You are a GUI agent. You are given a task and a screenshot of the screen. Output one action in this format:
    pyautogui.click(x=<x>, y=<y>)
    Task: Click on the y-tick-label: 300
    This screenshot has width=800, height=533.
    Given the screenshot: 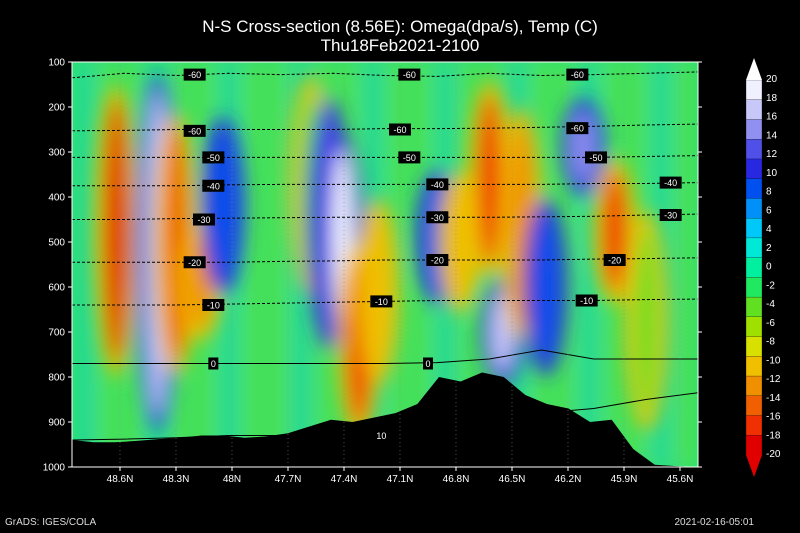 What is the action you would take?
    pyautogui.click(x=56, y=153)
    